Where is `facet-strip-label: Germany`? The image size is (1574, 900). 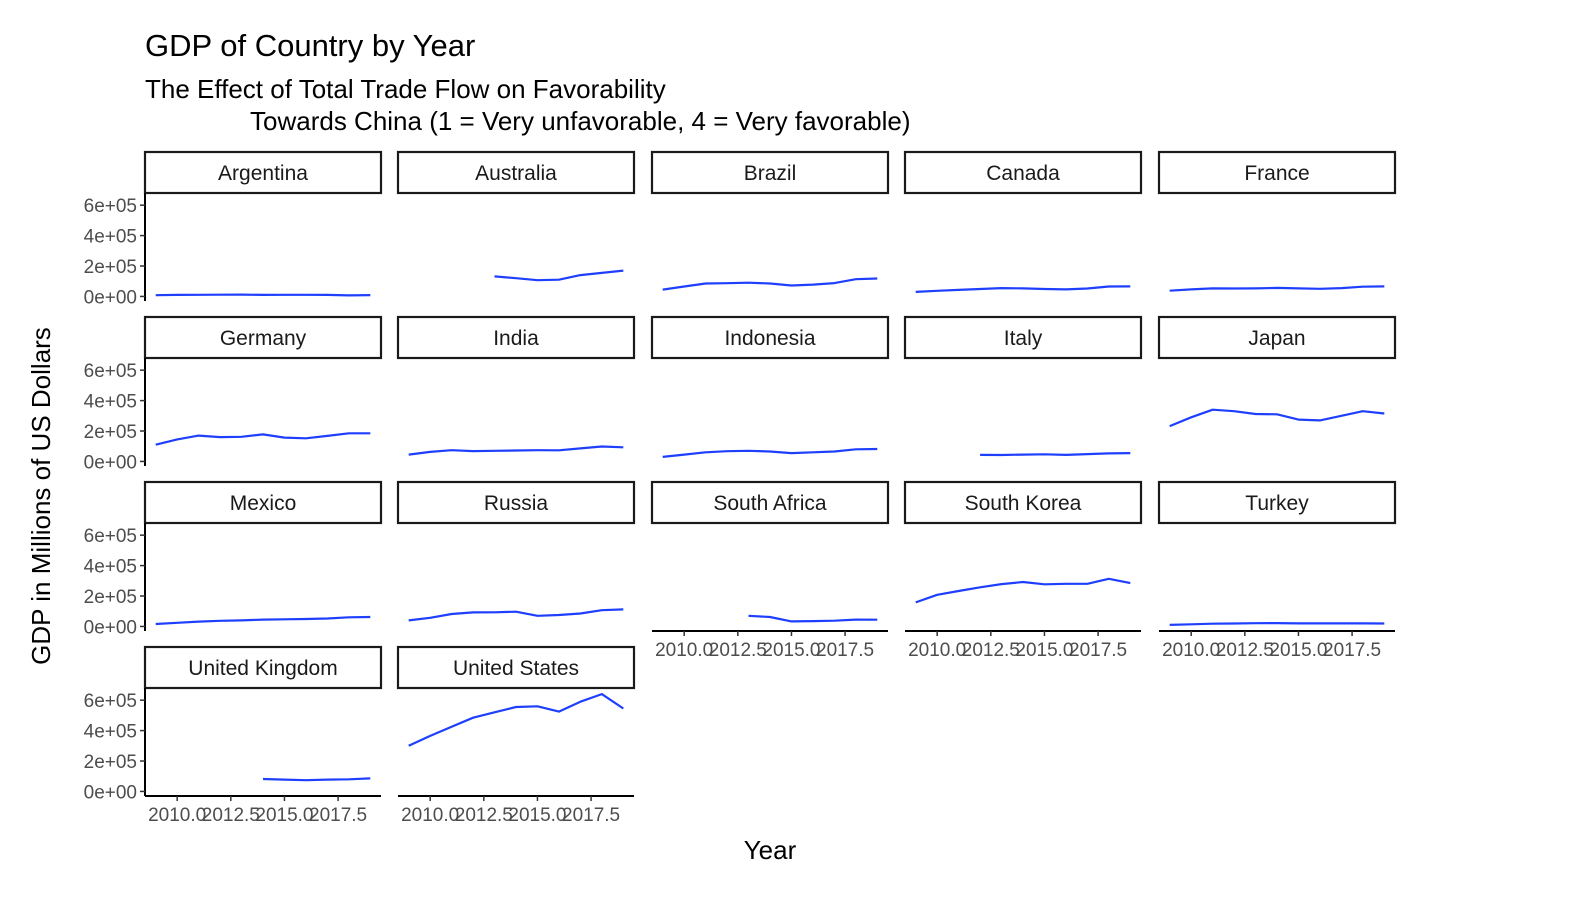
facet-strip-label: Germany is located at coordinates (263, 338).